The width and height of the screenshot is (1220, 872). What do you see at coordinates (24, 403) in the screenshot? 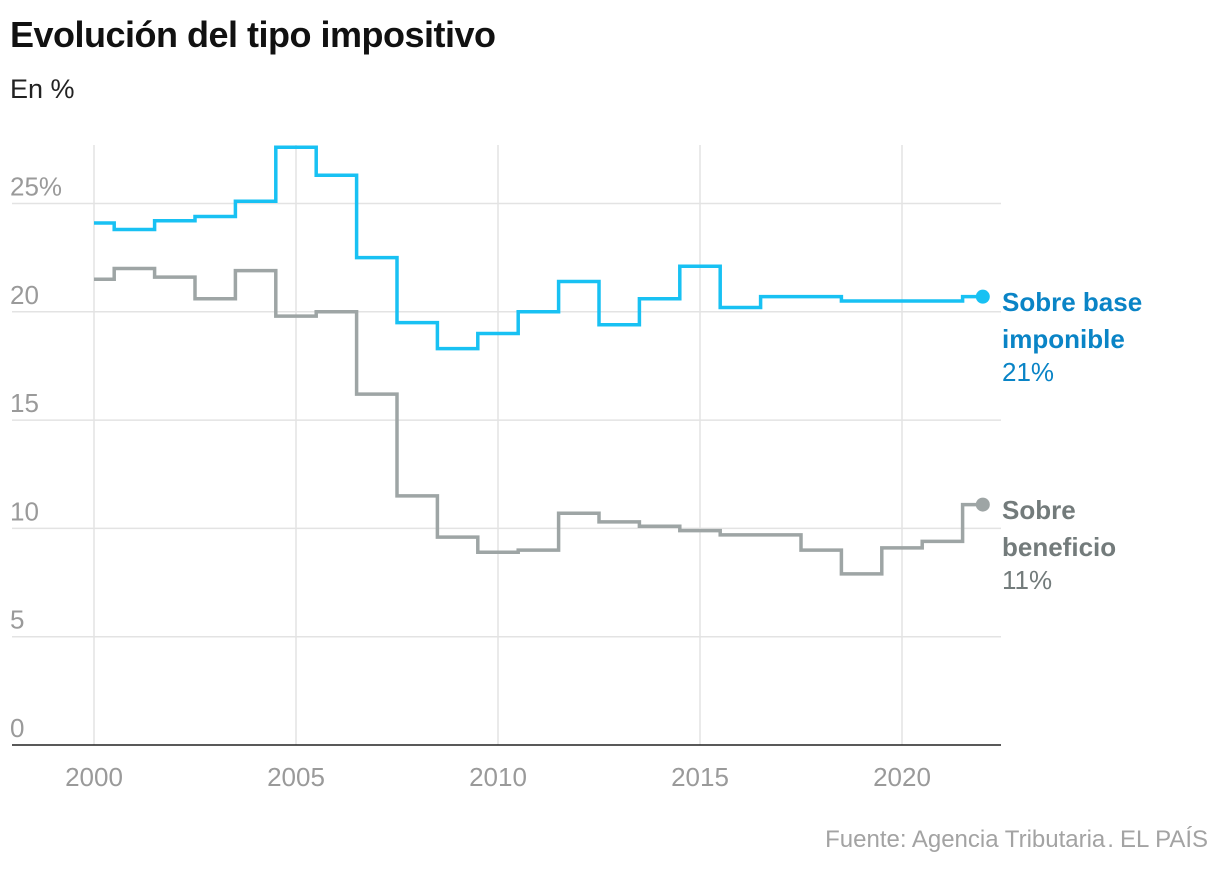
I see `y-tick-label-15: 15` at bounding box center [24, 403].